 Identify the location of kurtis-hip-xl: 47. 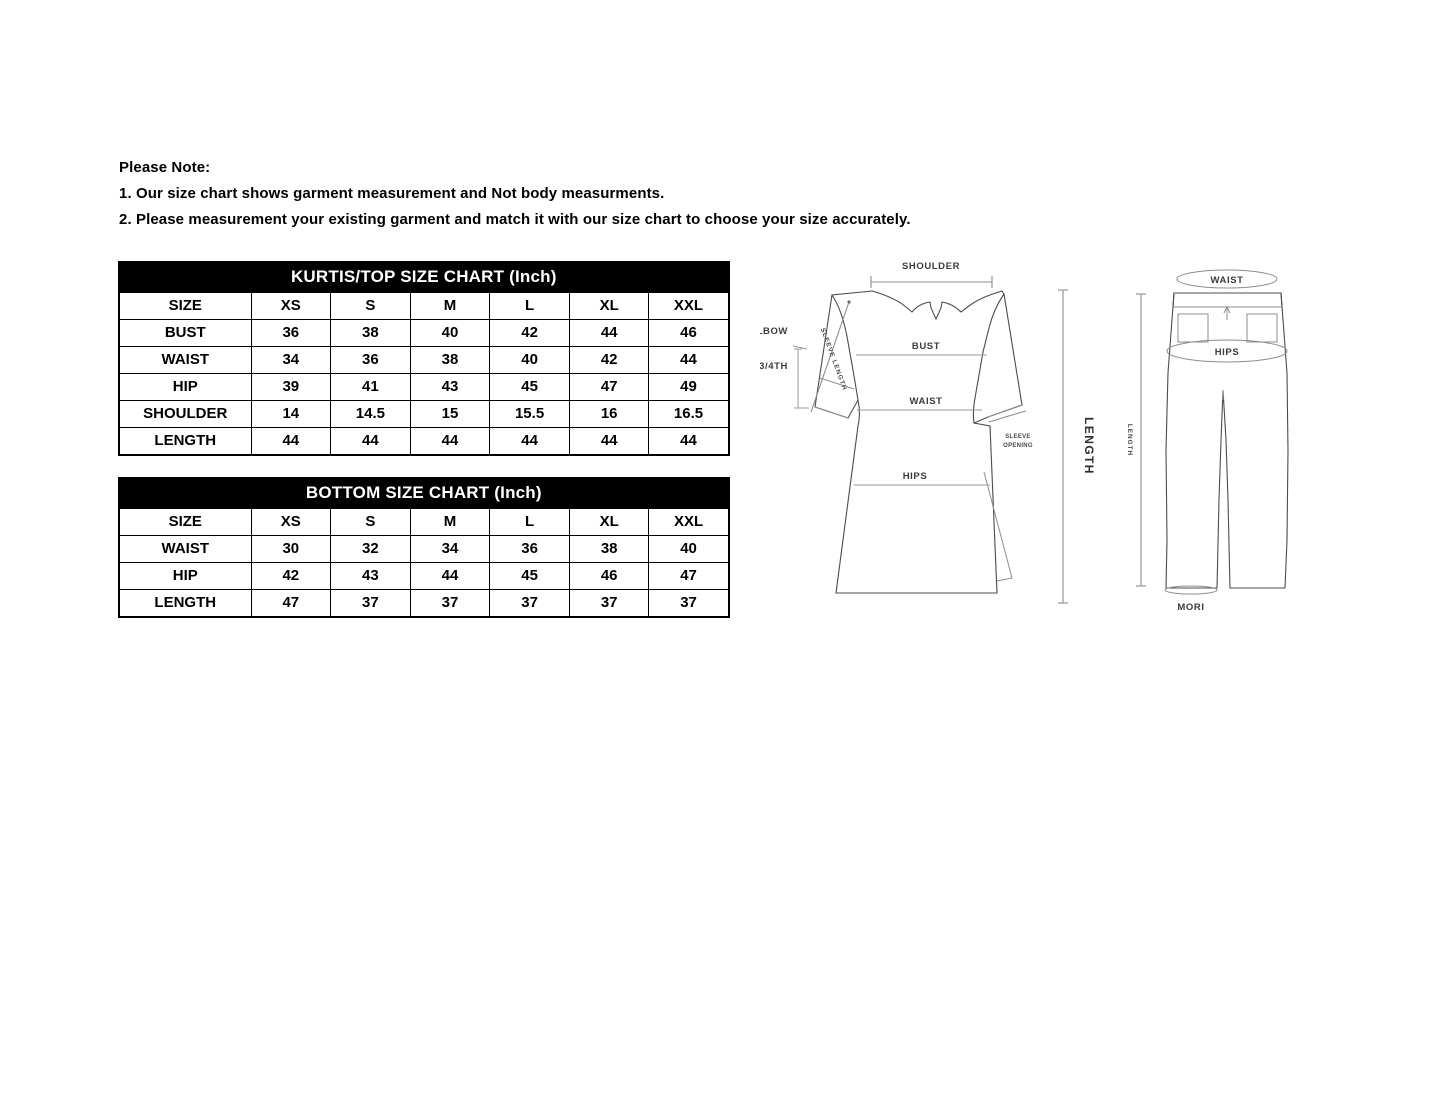
(609, 387).